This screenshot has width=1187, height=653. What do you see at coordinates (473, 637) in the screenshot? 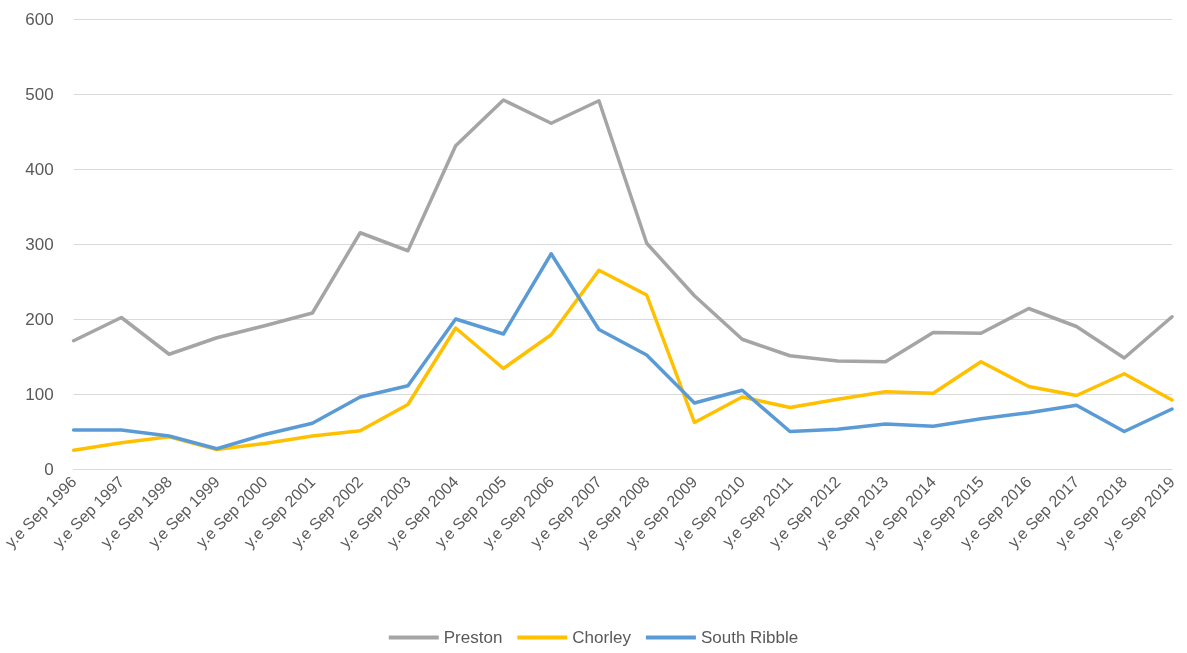
I see `legend-label: Preston` at bounding box center [473, 637].